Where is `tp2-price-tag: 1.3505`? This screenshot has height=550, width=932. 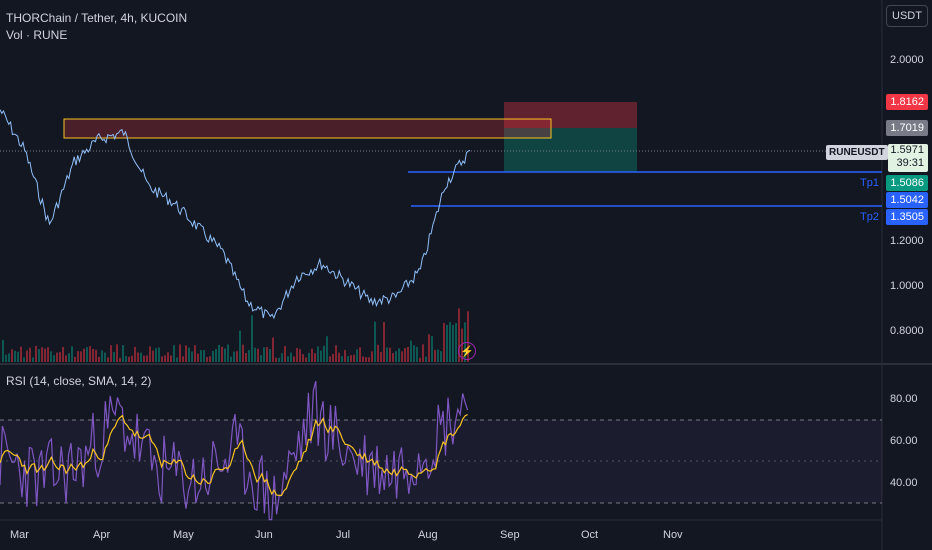 tp2-price-tag: 1.3505 is located at coordinates (907, 217).